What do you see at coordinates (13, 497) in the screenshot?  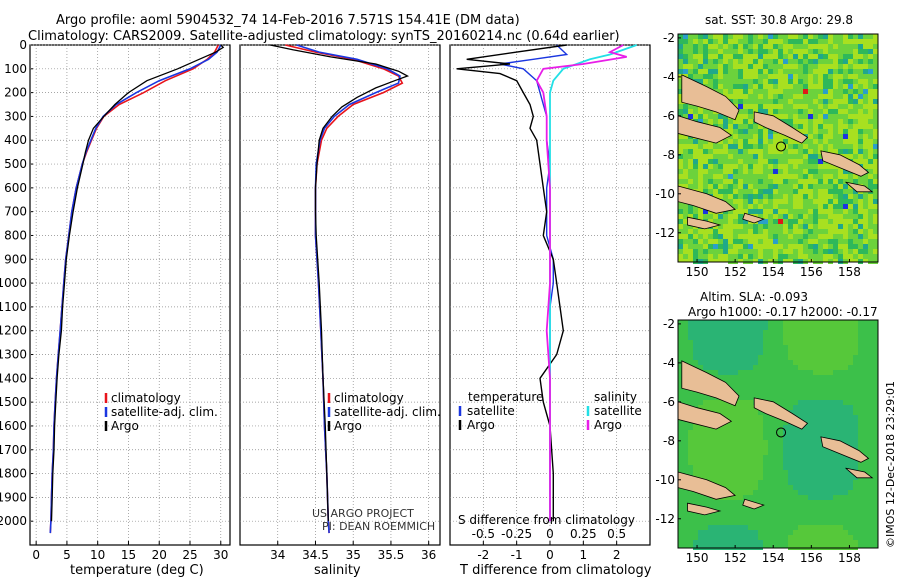 I see `depth-tick-label: 1900` at bounding box center [13, 497].